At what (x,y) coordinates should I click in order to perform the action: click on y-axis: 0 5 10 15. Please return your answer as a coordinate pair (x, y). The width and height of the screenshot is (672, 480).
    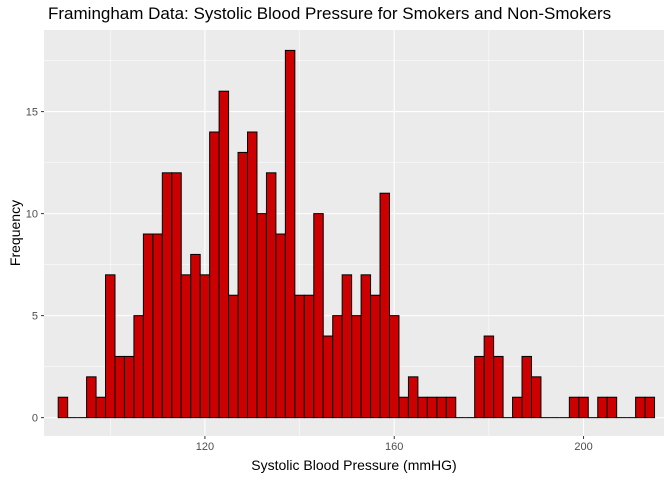
    Looking at the image, I should click on (35, 266).